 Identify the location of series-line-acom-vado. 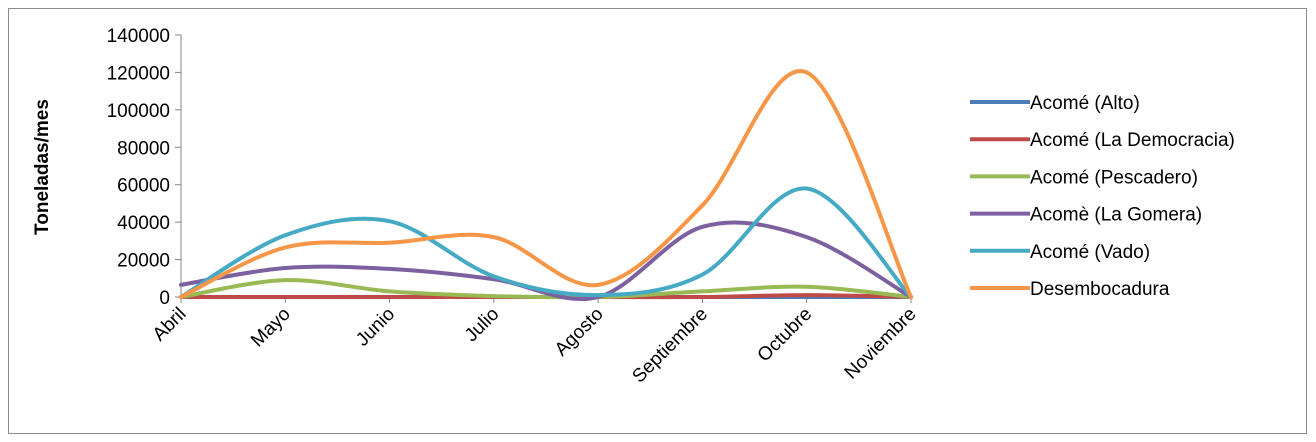
(546, 242).